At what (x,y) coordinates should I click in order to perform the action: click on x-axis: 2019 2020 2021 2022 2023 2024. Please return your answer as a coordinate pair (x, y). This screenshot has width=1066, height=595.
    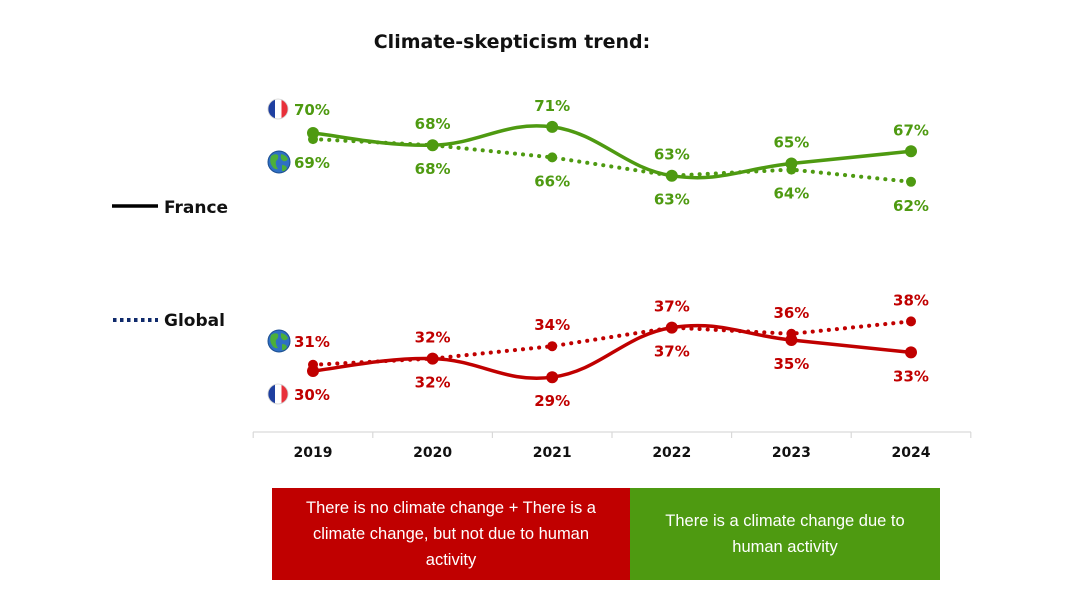
    Looking at the image, I should click on (612, 446).